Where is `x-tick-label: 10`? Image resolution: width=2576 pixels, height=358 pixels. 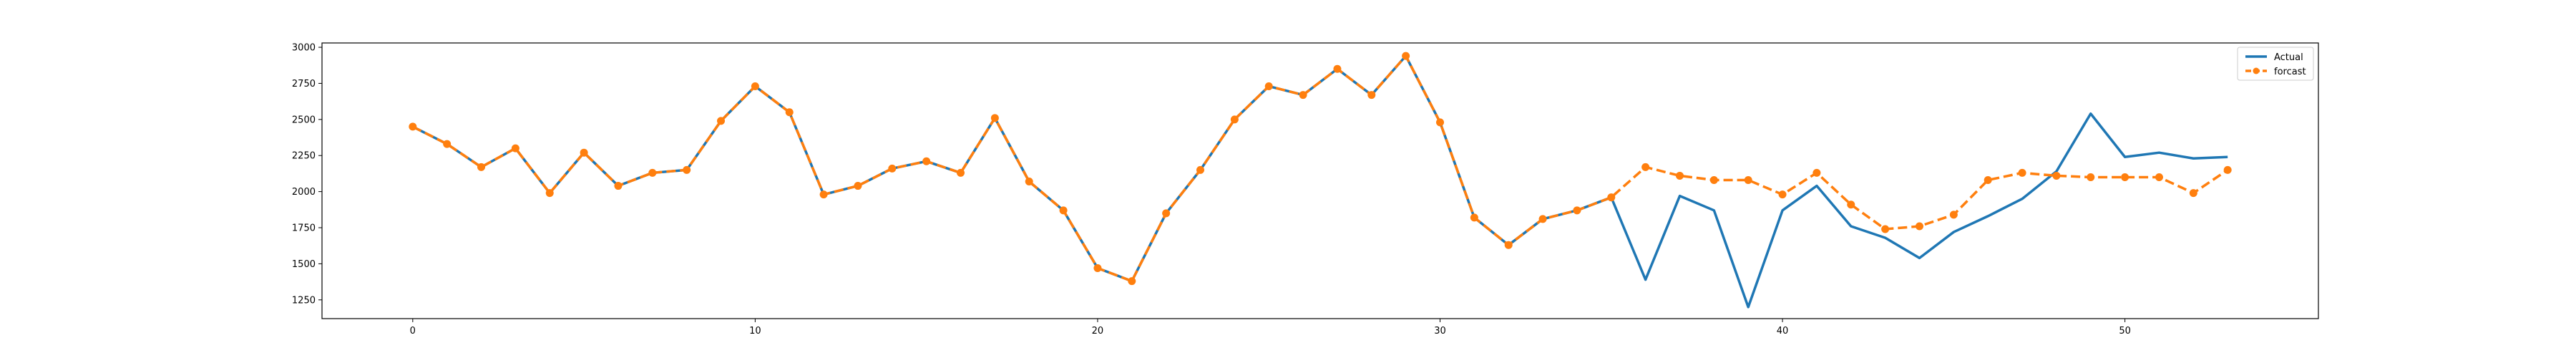
x-tick-label: 10 is located at coordinates (755, 331).